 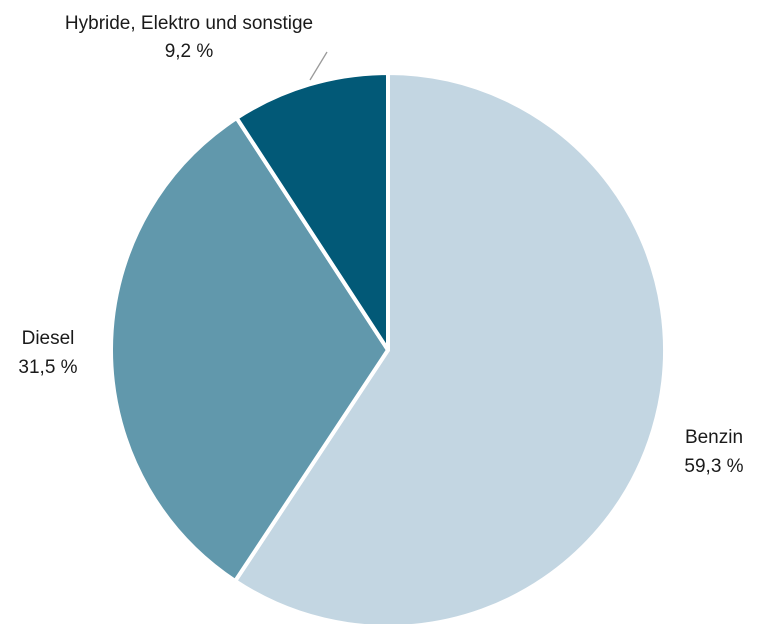 What do you see at coordinates (312, 211) in the screenshot?
I see `pie-slice-hybrid` at bounding box center [312, 211].